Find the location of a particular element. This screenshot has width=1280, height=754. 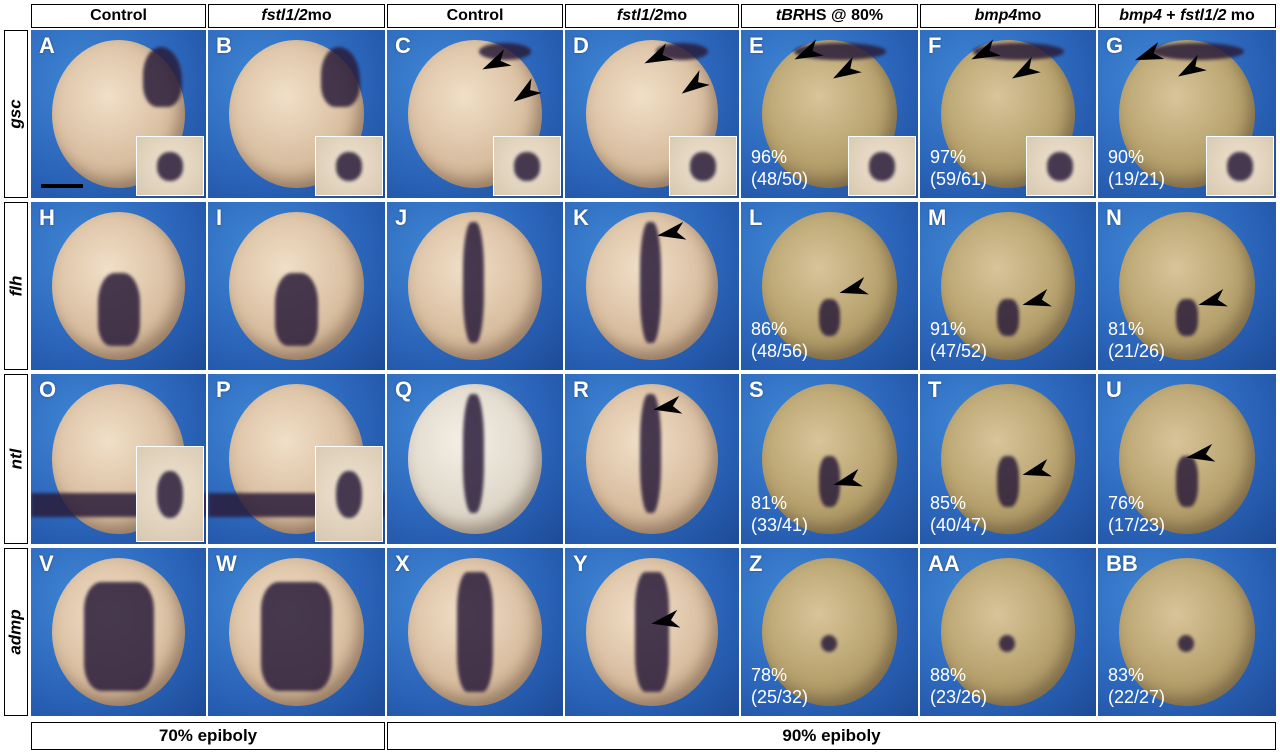

embryo-count: (25/32) is located at coordinates (780, 697).